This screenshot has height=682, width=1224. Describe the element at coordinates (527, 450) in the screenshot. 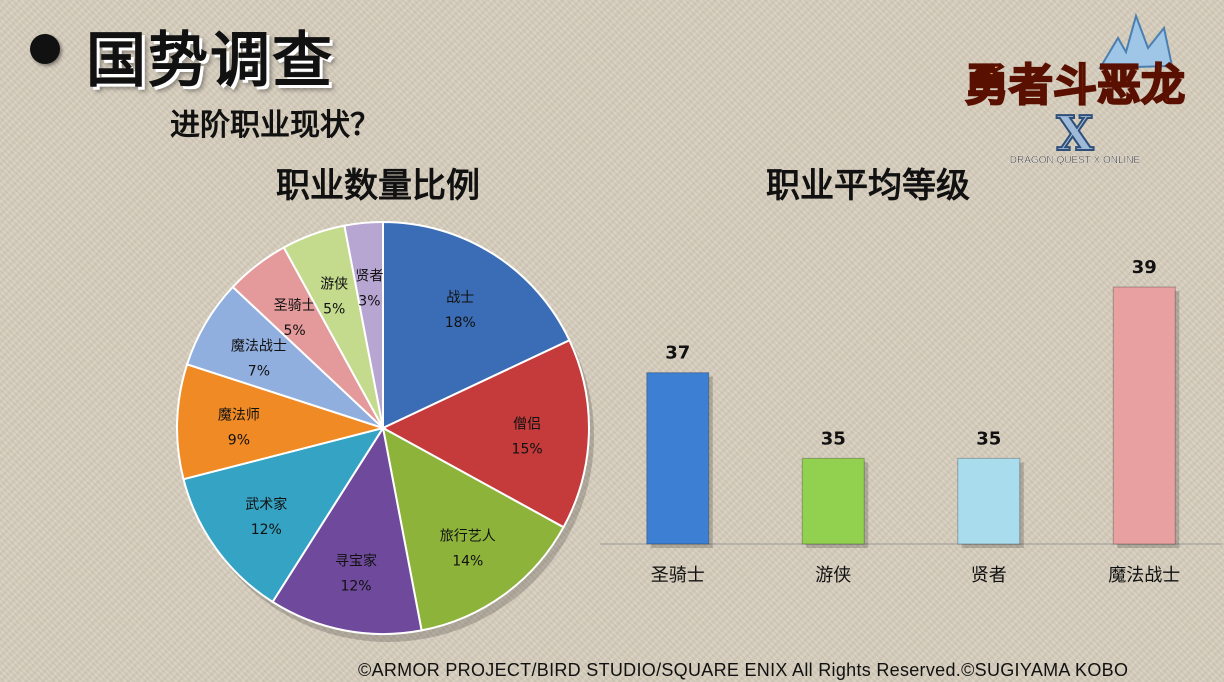

I see `pie-slice-value: 15%` at that location.